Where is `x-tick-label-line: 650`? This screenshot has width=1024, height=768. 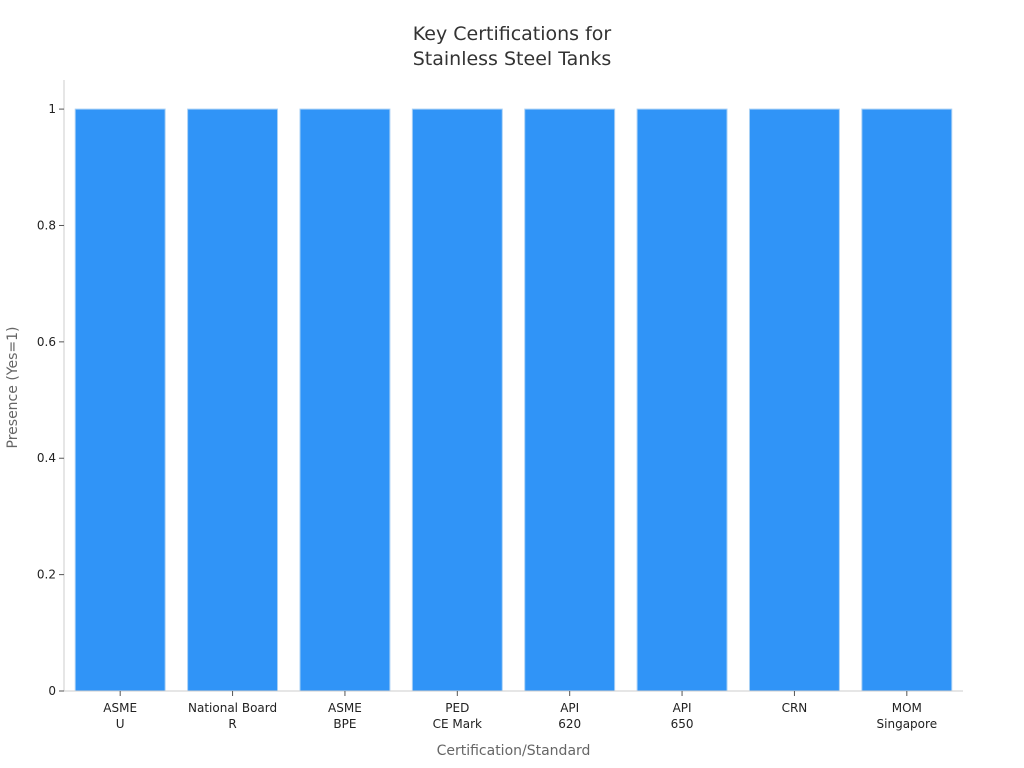
x-tick-label-line: 650 is located at coordinates (682, 724).